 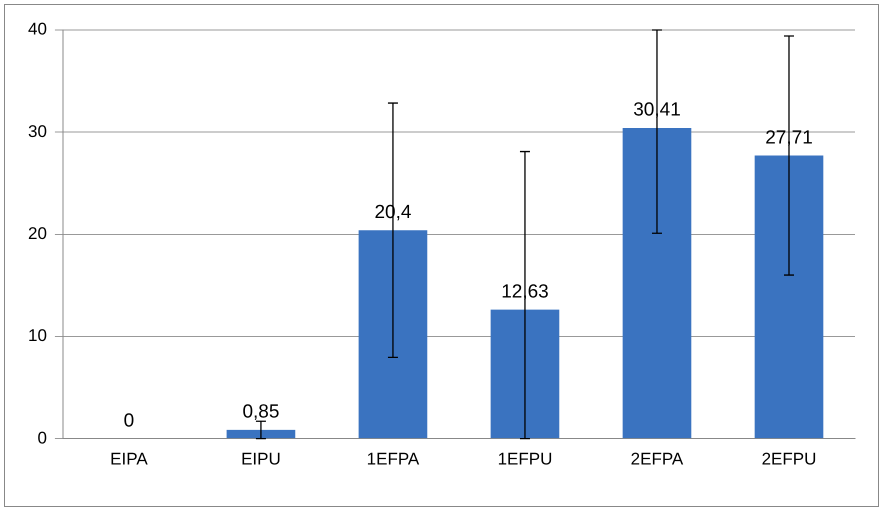 What do you see at coordinates (525, 458) in the screenshot?
I see `x-tick-label: 1EFPU` at bounding box center [525, 458].